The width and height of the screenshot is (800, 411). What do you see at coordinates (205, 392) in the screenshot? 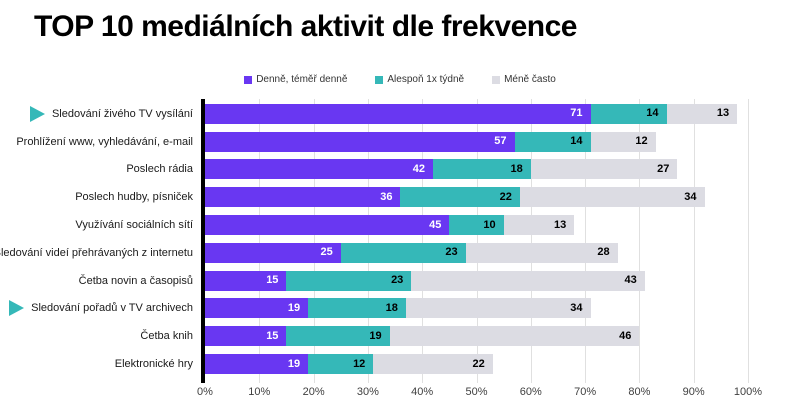
I see `x-tick-label: 0%` at bounding box center [205, 392].